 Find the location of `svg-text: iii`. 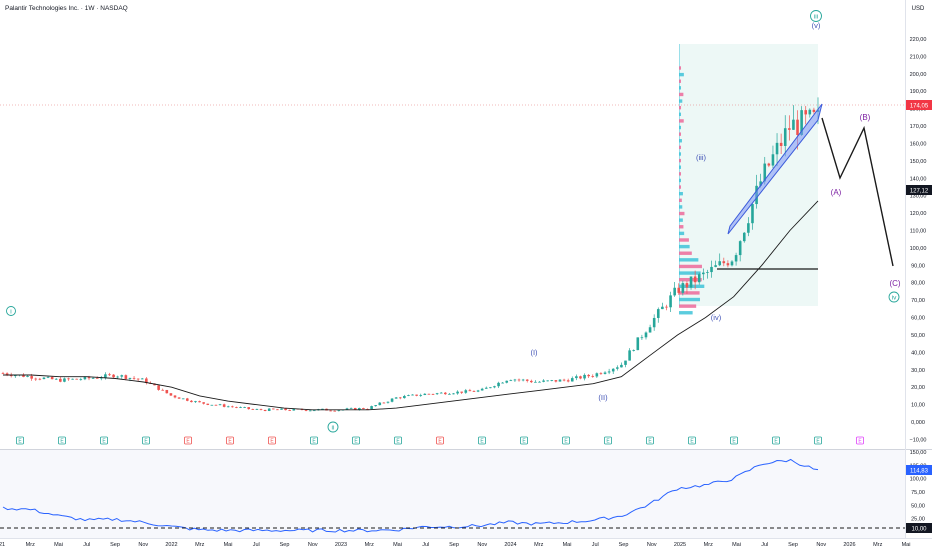

svg-text: iii is located at coordinates (816, 17).